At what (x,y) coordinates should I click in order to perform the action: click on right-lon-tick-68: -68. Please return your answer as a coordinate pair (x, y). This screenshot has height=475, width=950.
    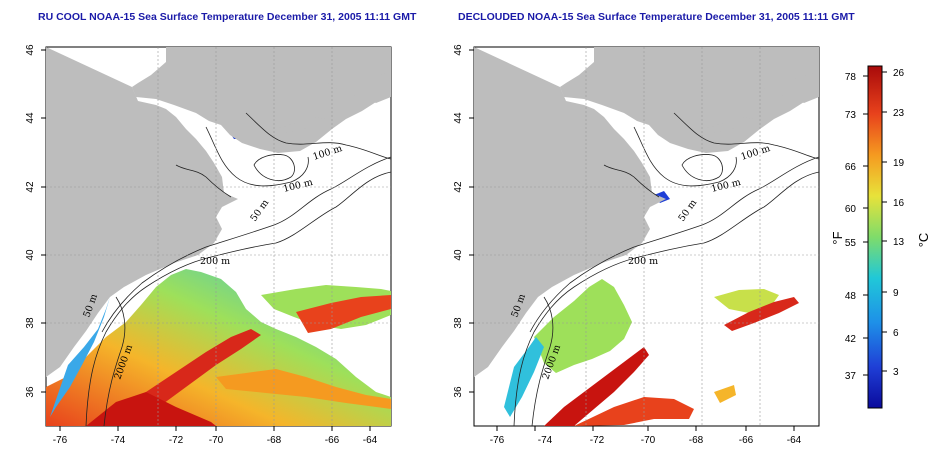
    Looking at the image, I should click on (696, 440).